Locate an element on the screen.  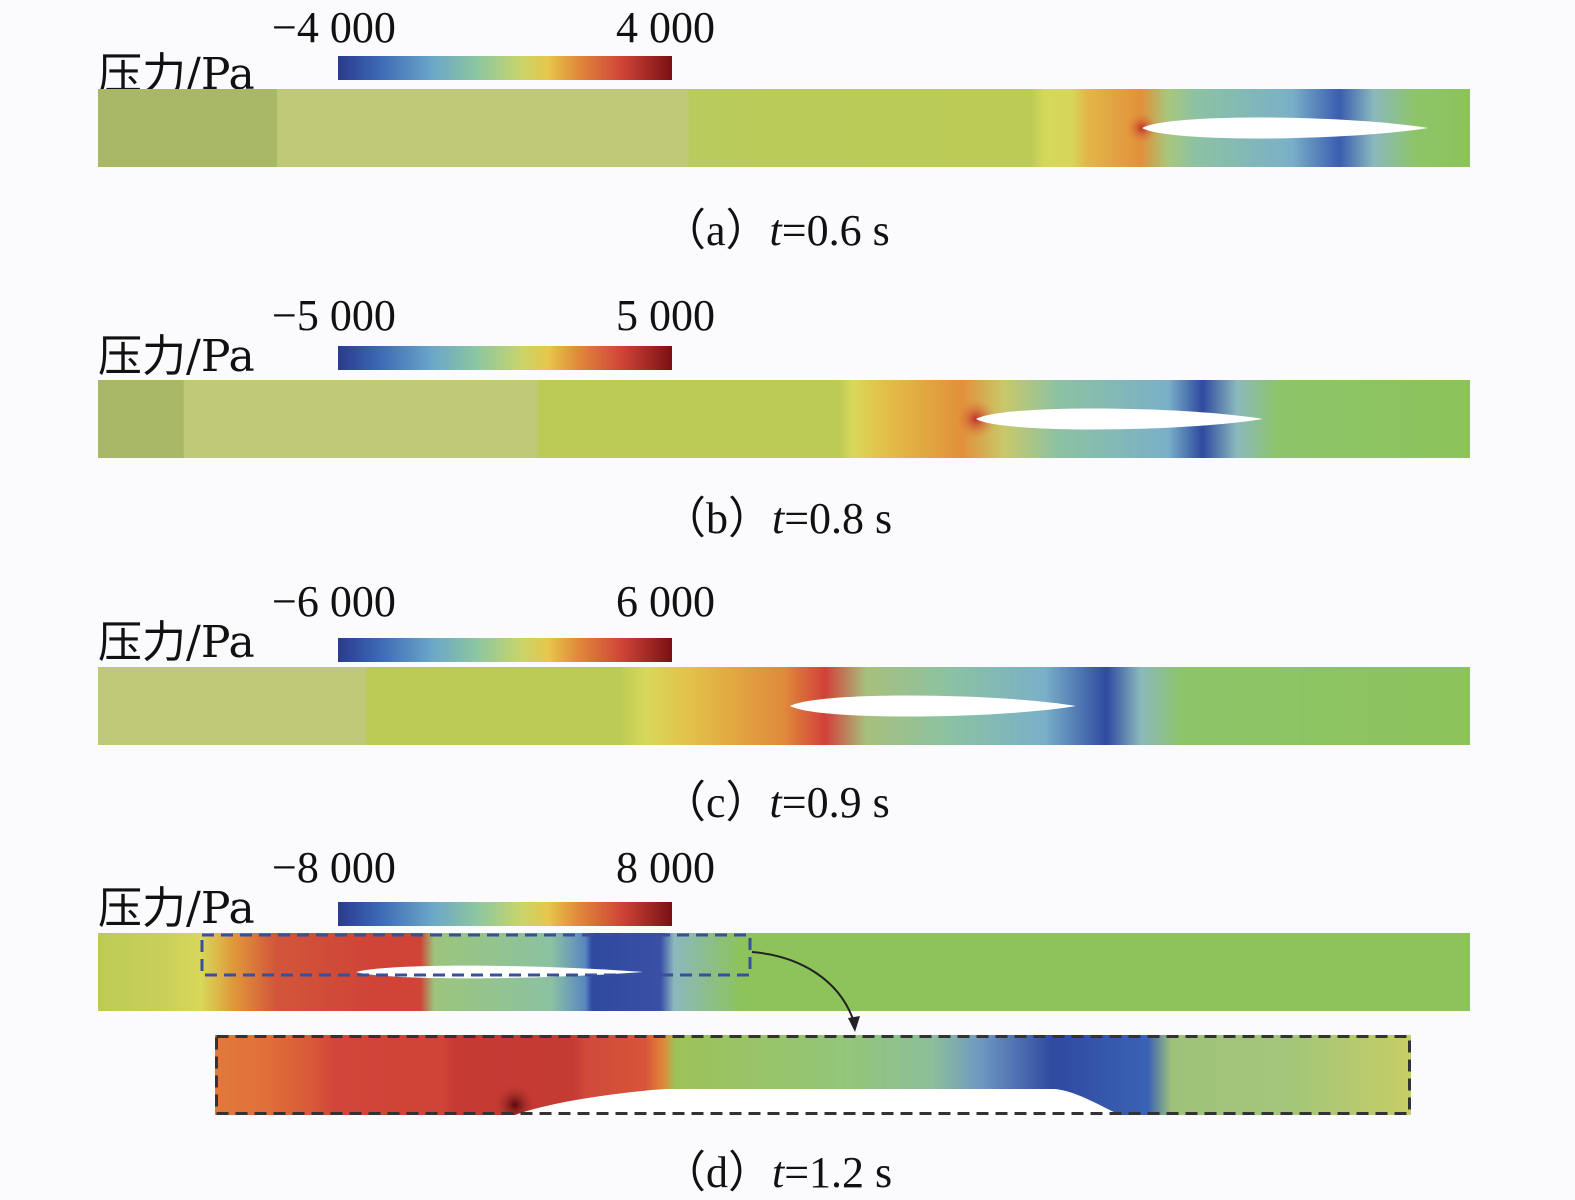
caption: （a）t=0.6 s is located at coordinates (776, 226).